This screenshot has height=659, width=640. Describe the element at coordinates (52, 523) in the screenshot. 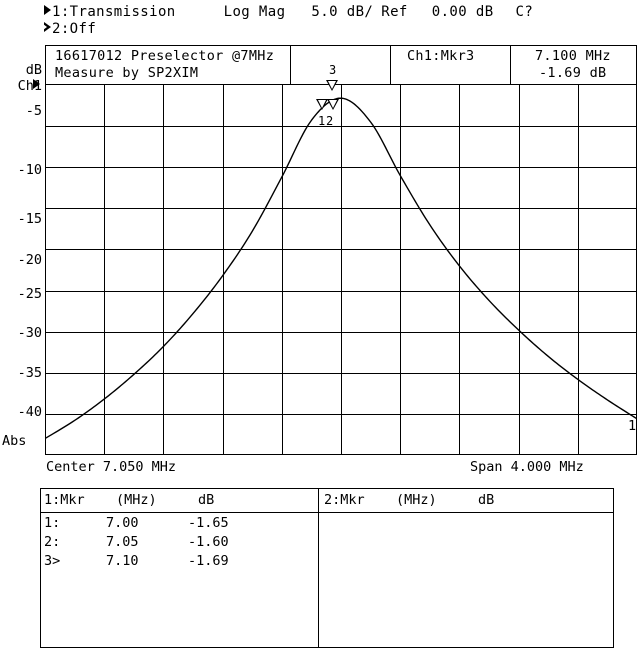

I see `marker-table-row: 1:` at that location.